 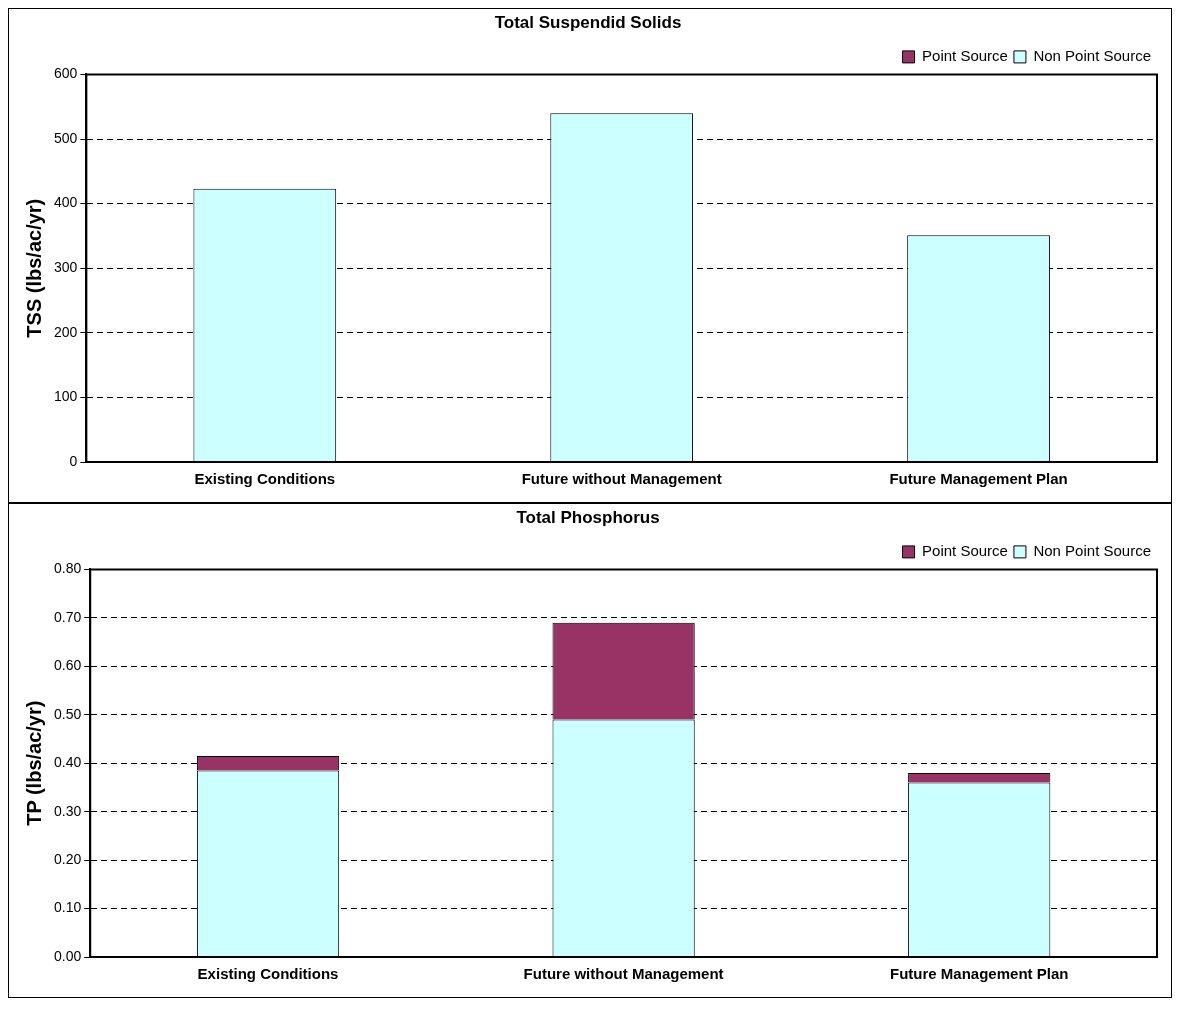 What do you see at coordinates (68, 665) in the screenshot?
I see `y-tick-label: 0.60` at bounding box center [68, 665].